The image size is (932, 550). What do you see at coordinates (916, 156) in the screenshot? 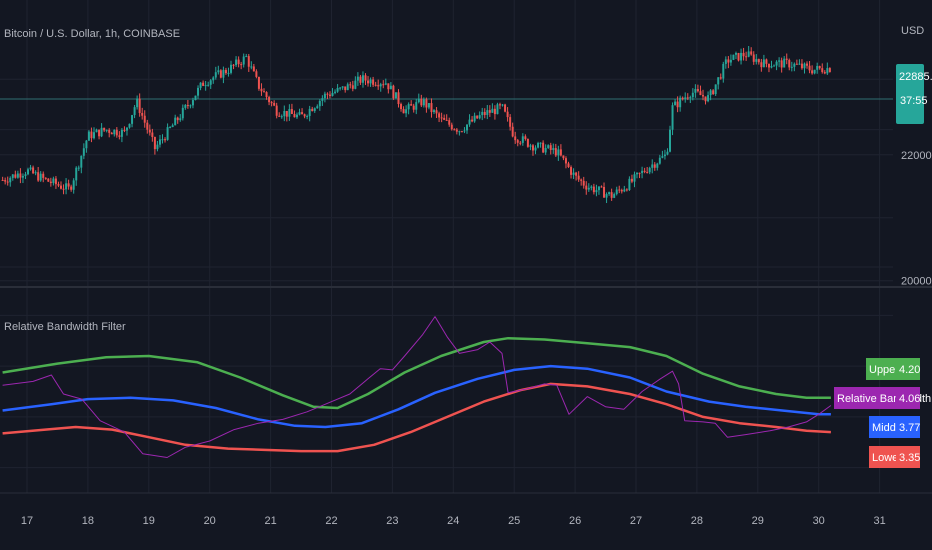
I see `price-tick-label: 22000.00` at bounding box center [916, 156].